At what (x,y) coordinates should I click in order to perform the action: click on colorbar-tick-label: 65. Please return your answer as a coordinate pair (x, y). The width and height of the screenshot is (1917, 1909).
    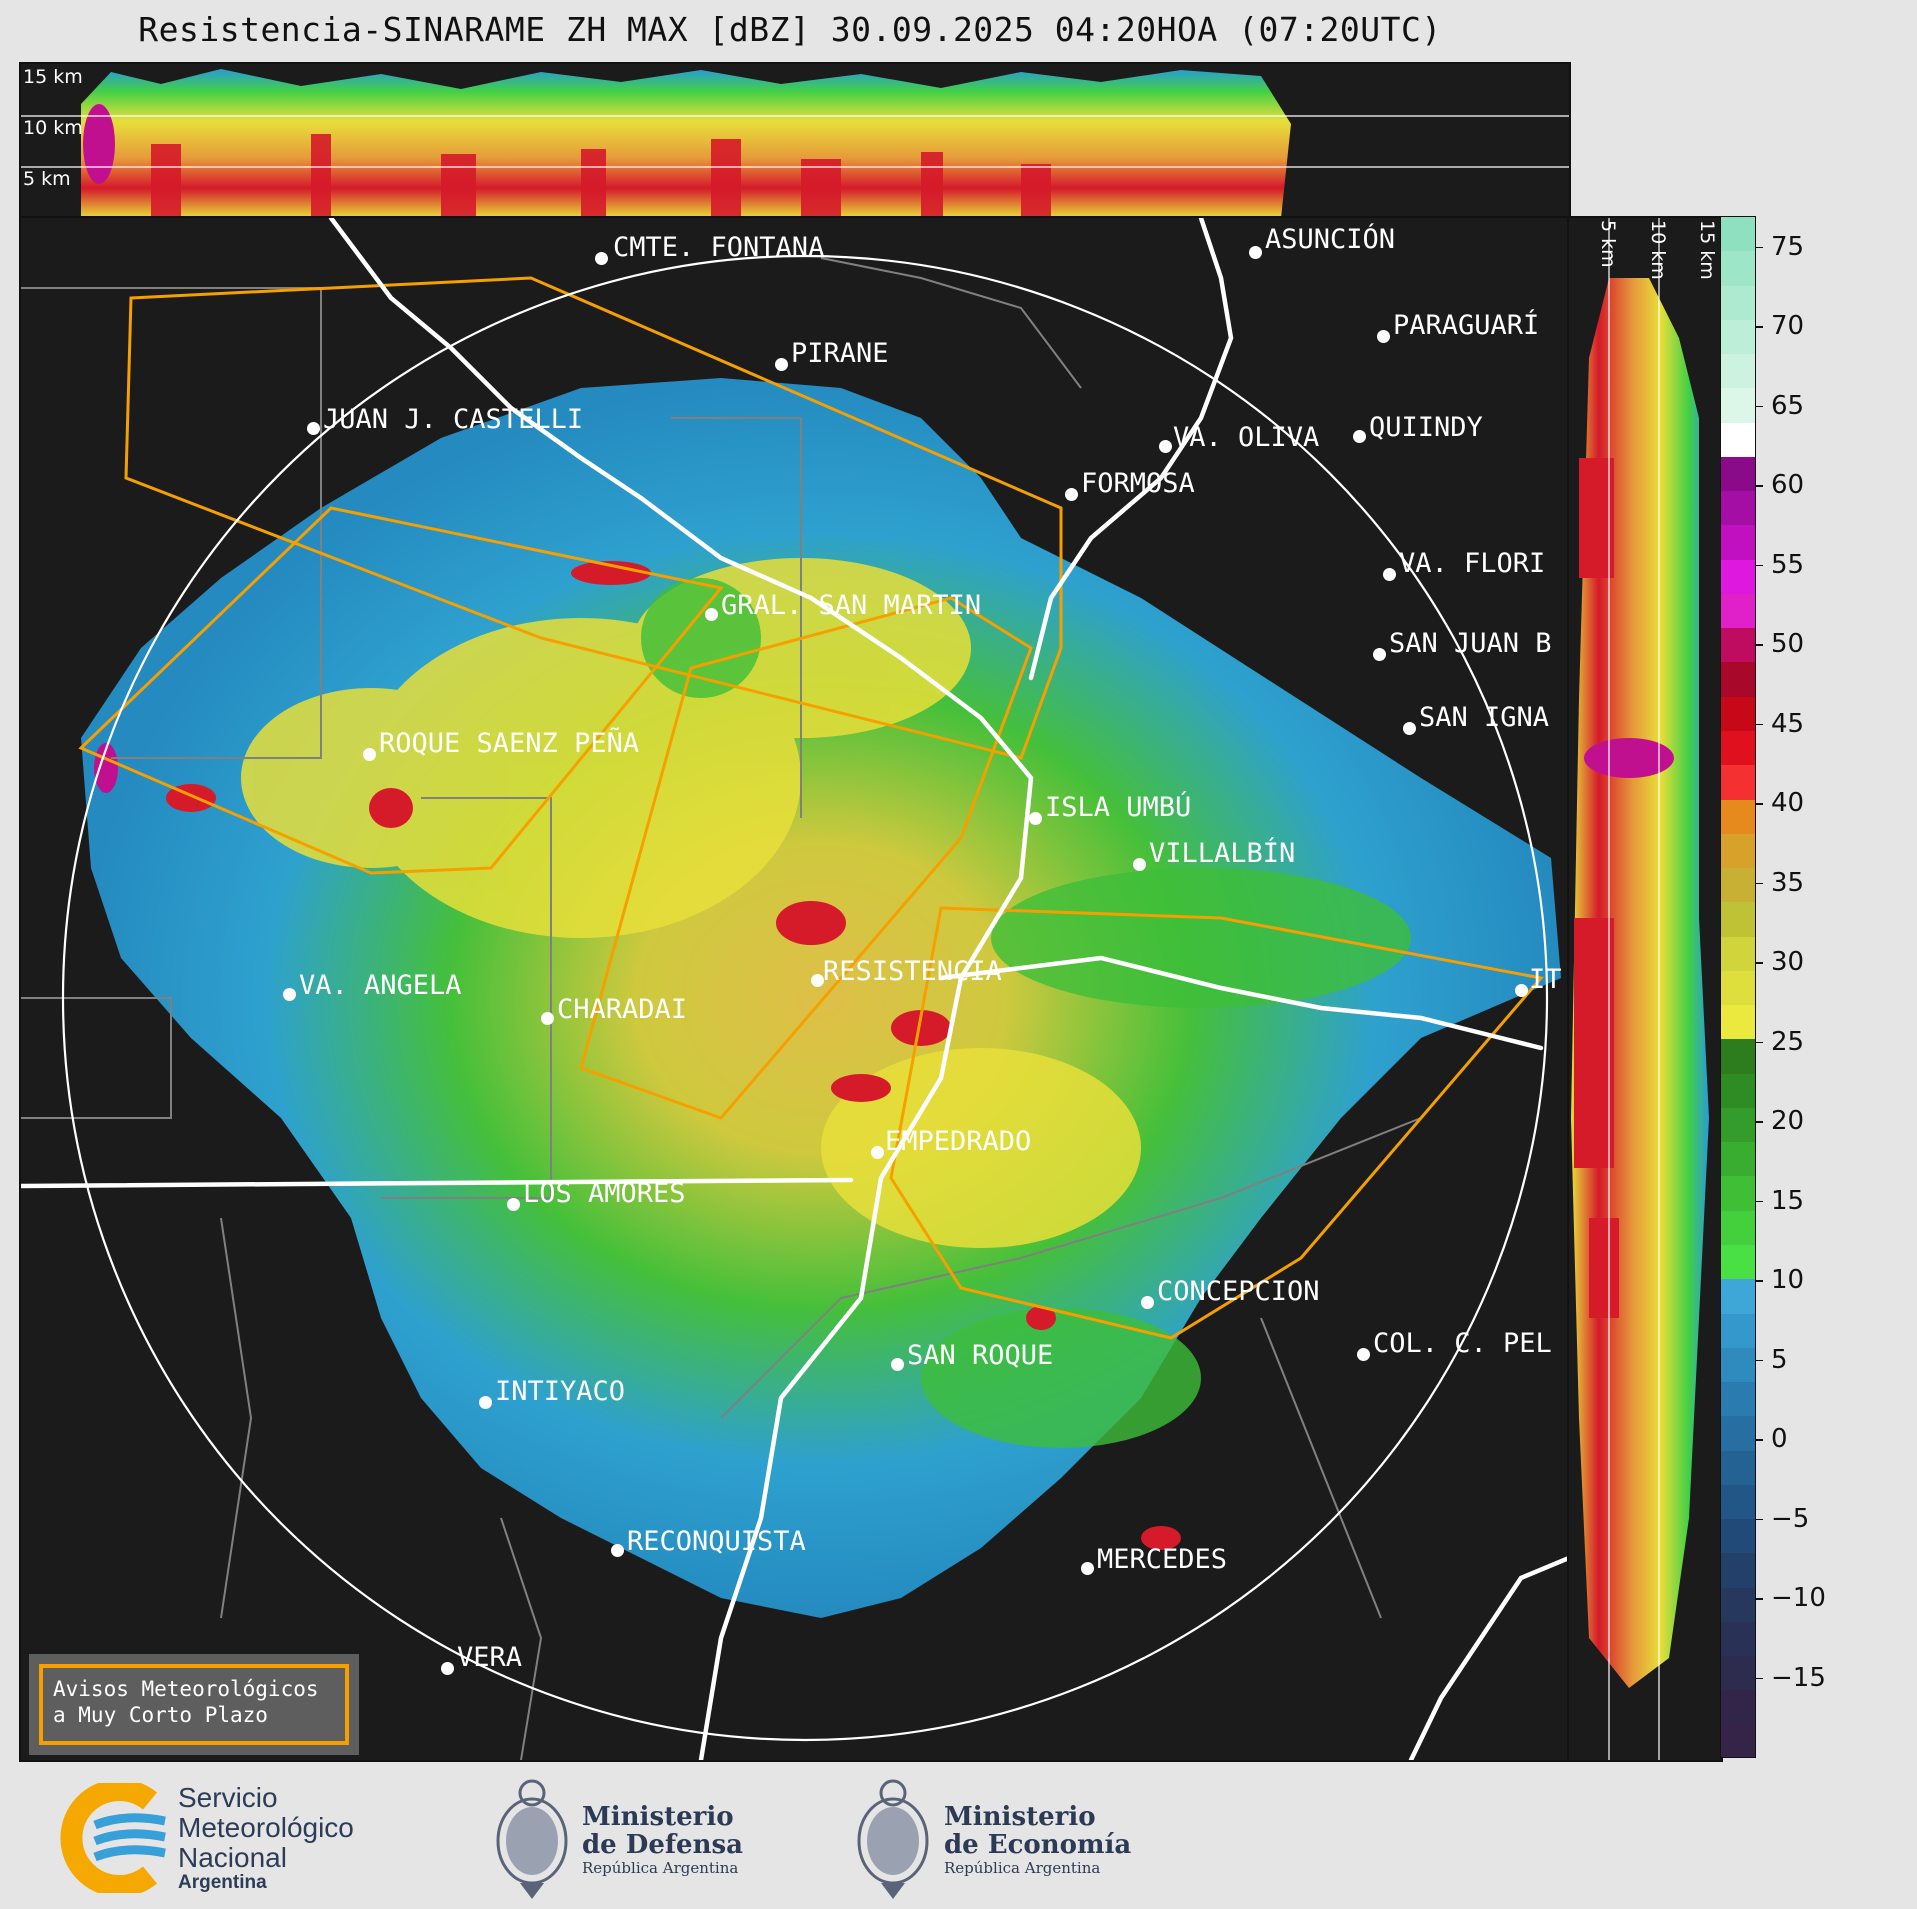
    Looking at the image, I should click on (1786, 406).